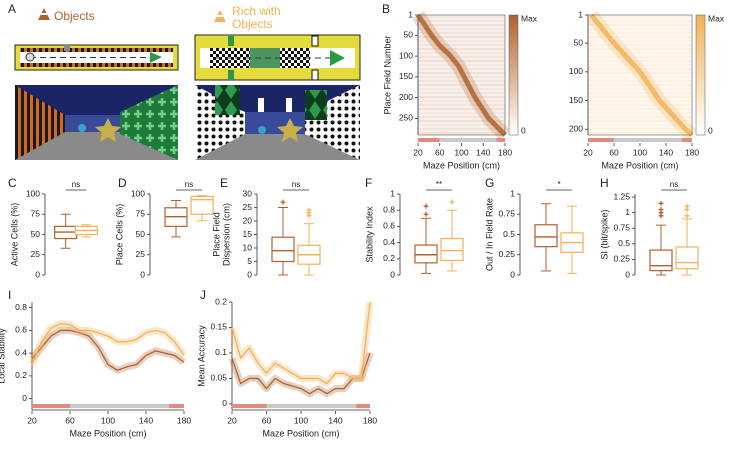 The image size is (749, 455). I want to click on panel-letter: A, so click(12, 9).